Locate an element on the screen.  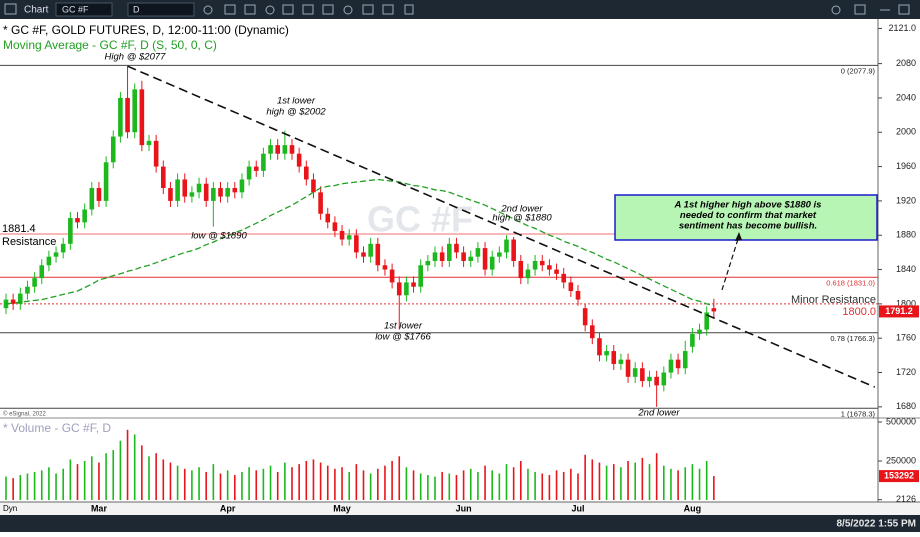
timestamp: 8/5/2022 1:55 PM is located at coordinates (877, 524).